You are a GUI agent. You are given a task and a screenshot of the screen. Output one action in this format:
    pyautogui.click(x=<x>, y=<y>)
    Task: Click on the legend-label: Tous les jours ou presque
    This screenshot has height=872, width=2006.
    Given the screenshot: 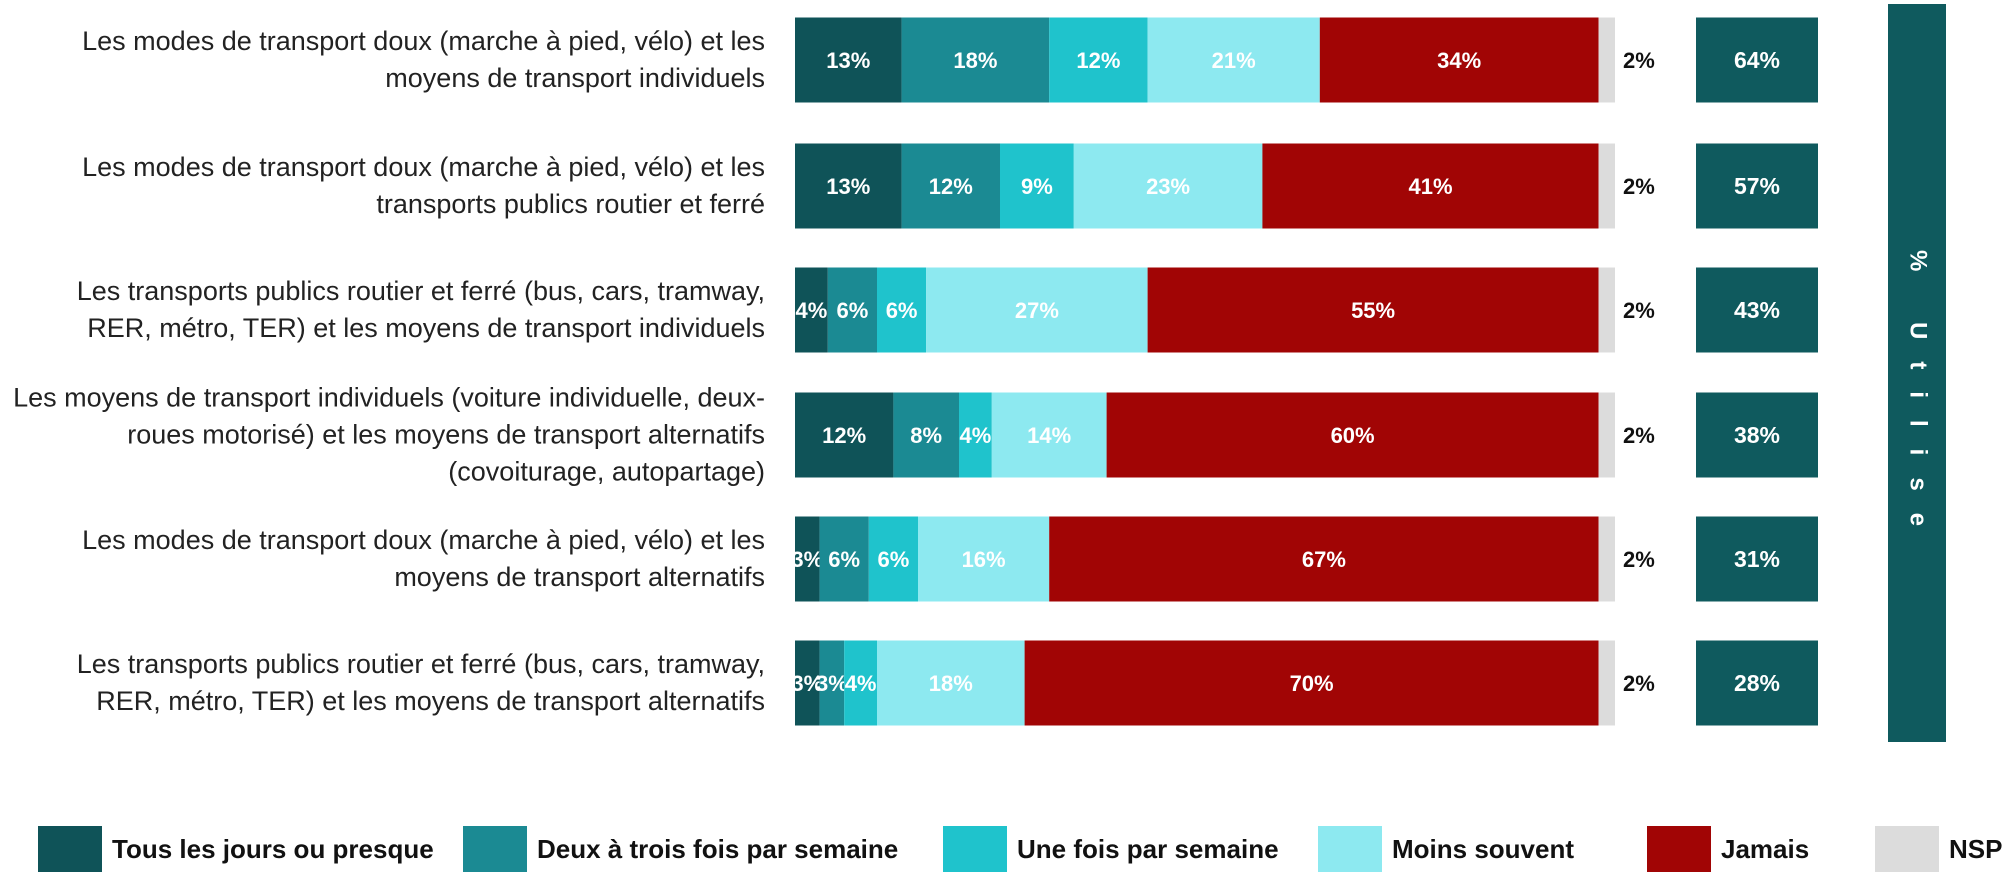 What is the action you would take?
    pyautogui.click(x=273, y=849)
    